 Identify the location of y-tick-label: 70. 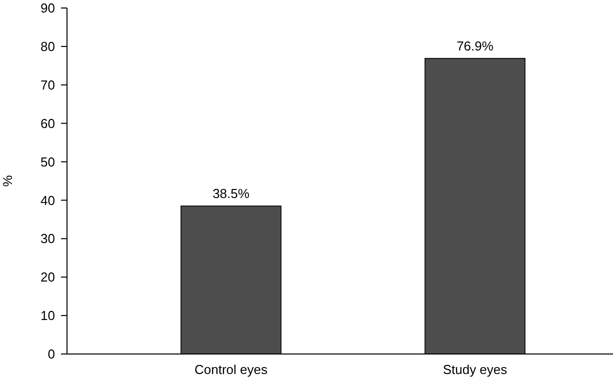
(47, 84).